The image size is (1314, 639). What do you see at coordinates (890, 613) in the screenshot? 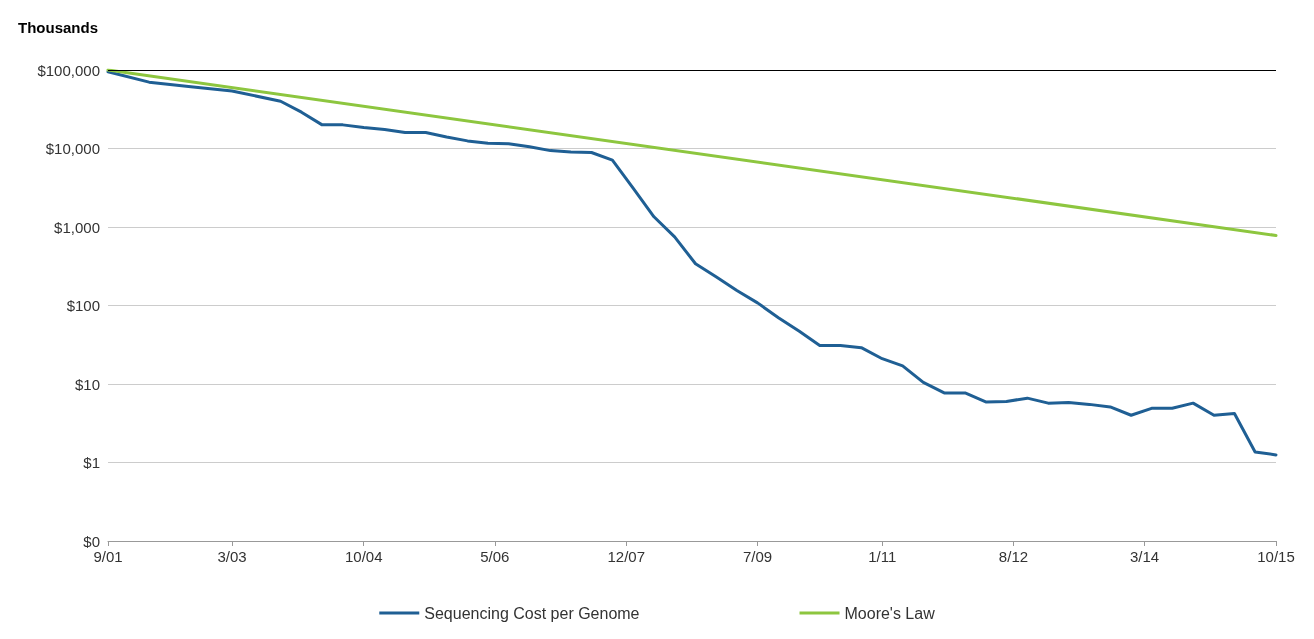
I see `legend-label: Moore's Law` at bounding box center [890, 613].